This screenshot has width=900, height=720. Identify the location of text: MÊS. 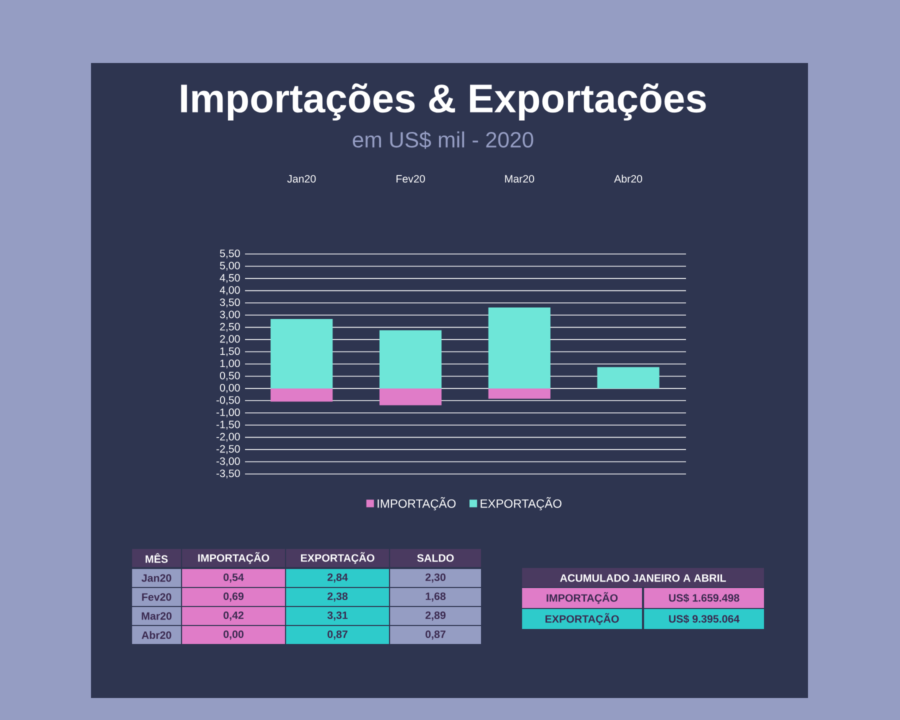
(157, 558).